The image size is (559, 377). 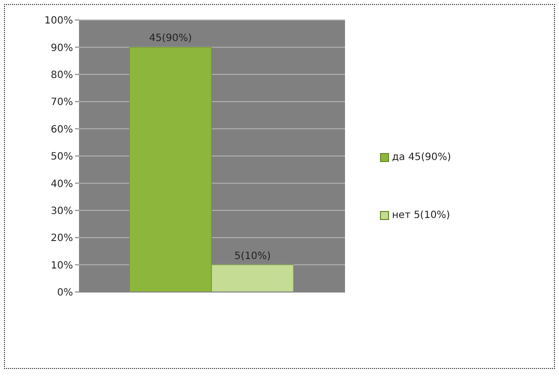 I want to click on y-tick-label: 10%, so click(x=61, y=266).